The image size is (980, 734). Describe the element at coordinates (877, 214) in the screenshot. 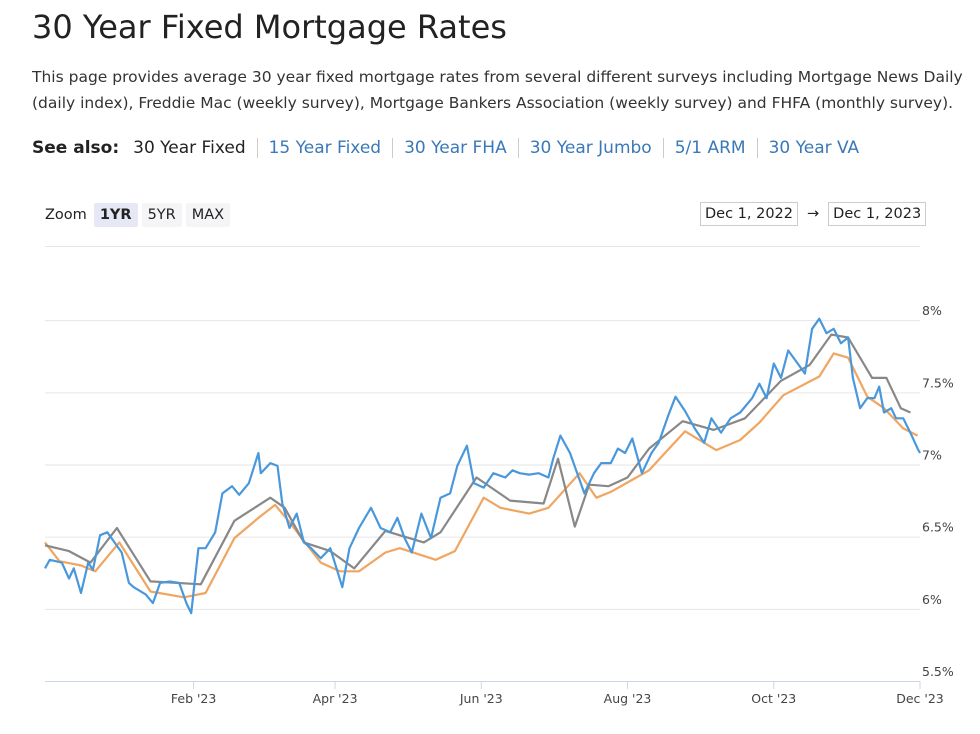

I see `date-to: Dec 1, 2023` at that location.